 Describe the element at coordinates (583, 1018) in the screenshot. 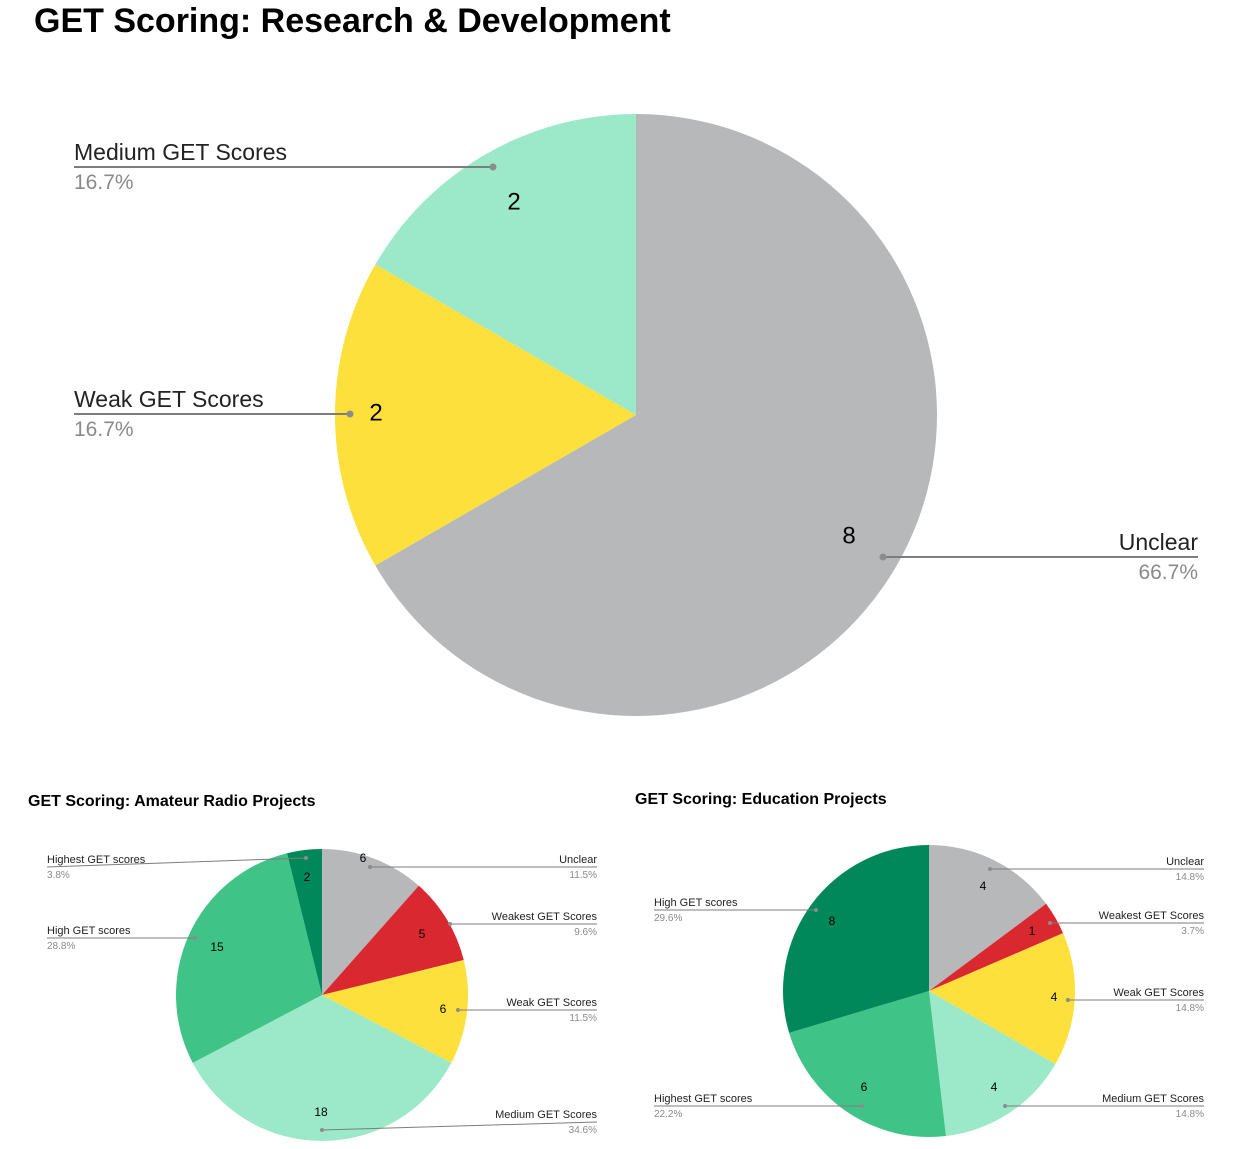

I see `pie-percent-label-weak-get-scores: 11.5%` at that location.